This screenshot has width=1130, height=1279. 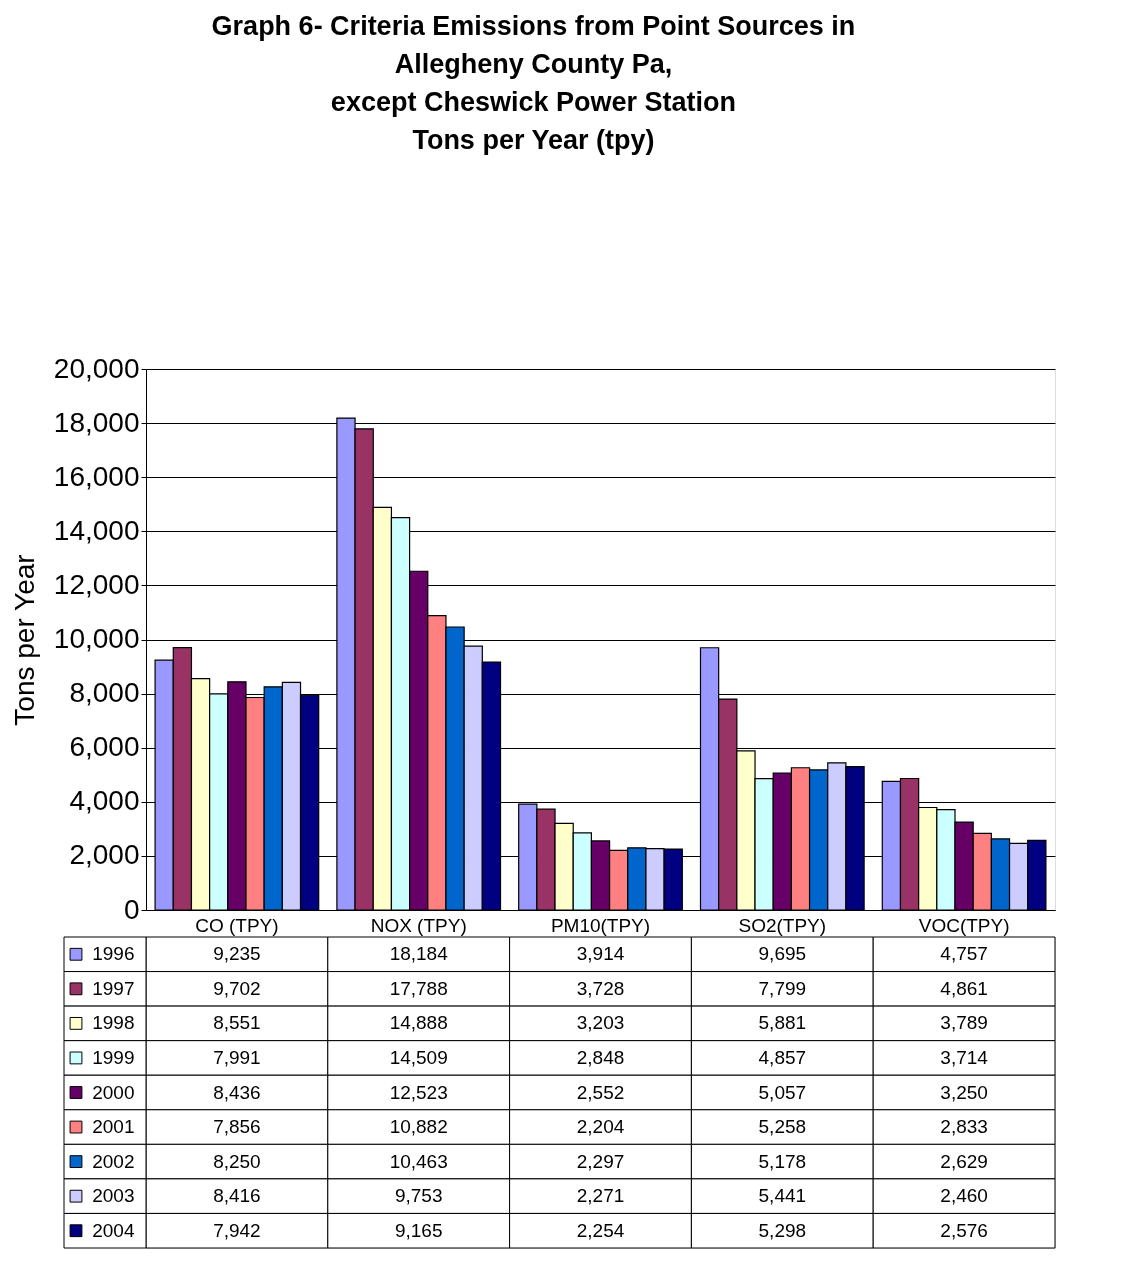 What do you see at coordinates (418, 925) in the screenshot?
I see `x-tick-label: NOX (TPY)` at bounding box center [418, 925].